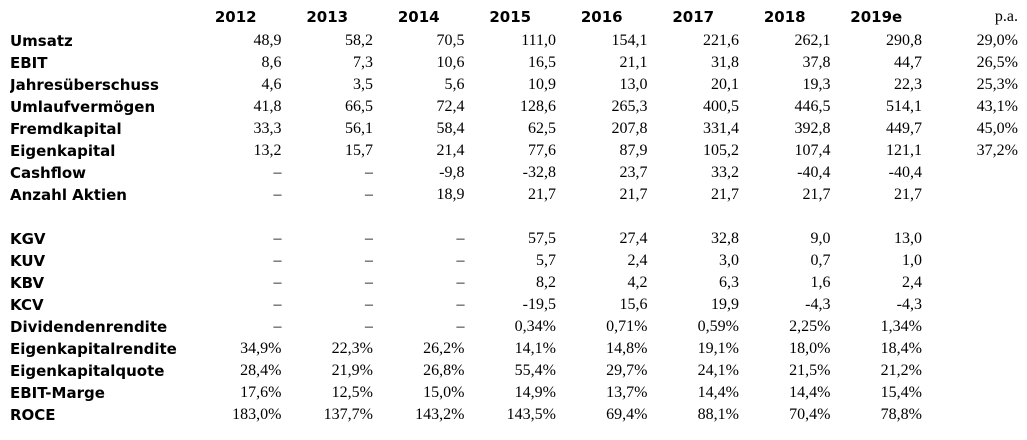 The height and width of the screenshot is (440, 1027). I want to click on row-label: KCV, so click(27, 305).